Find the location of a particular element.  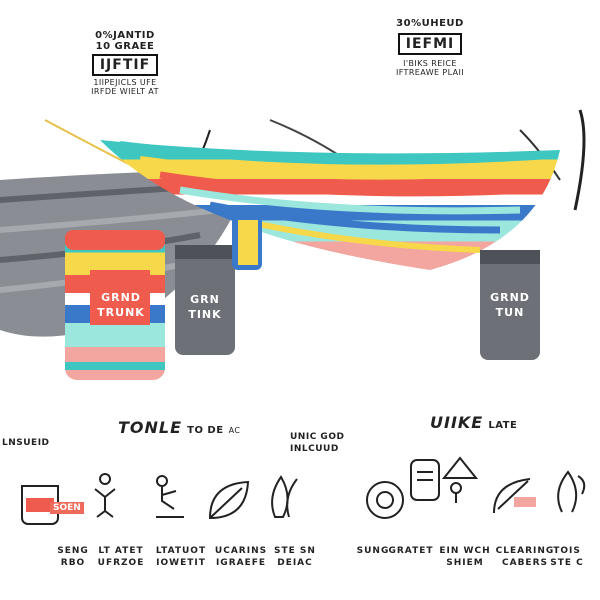

right-icon-label-2: GRATET is located at coordinates (411, 551).